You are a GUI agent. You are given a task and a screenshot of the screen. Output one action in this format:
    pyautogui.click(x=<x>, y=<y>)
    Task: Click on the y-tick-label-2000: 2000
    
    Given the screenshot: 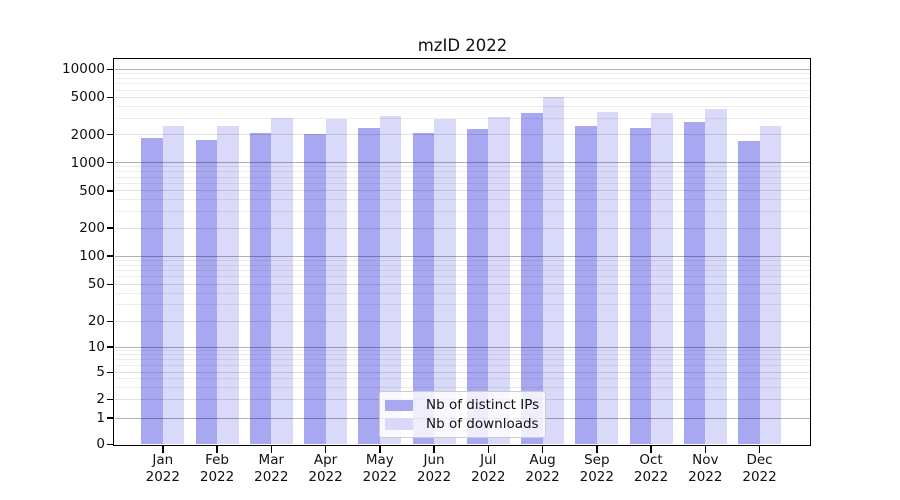 What is the action you would take?
    pyautogui.click(x=87, y=134)
    